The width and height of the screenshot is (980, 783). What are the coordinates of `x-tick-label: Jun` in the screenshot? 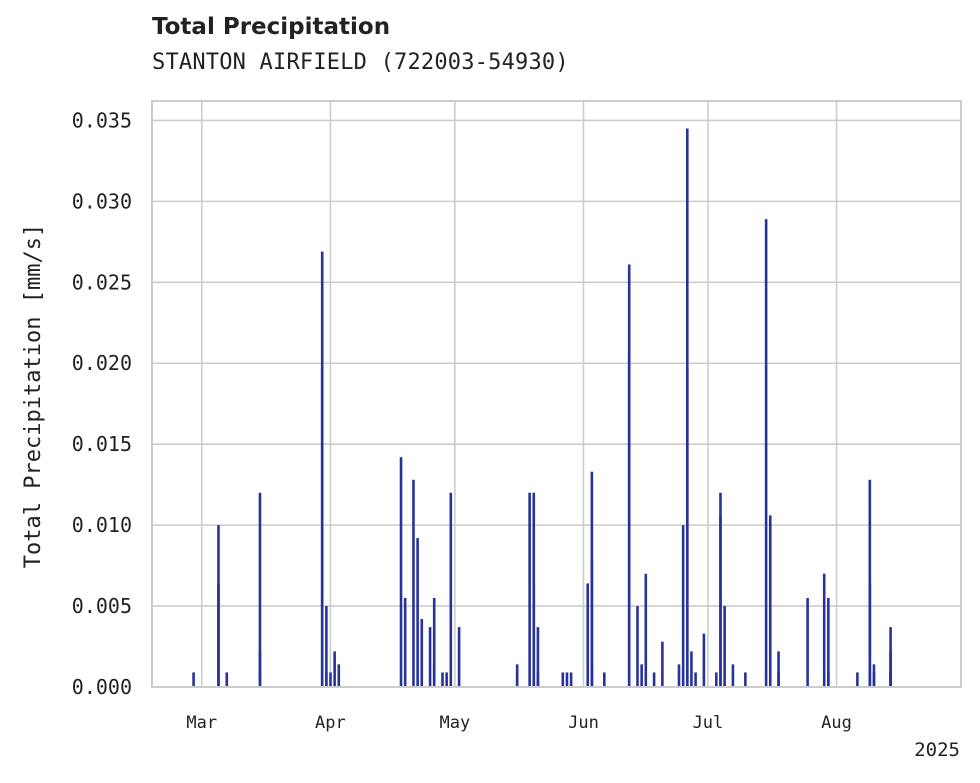 It's located at (583, 723).